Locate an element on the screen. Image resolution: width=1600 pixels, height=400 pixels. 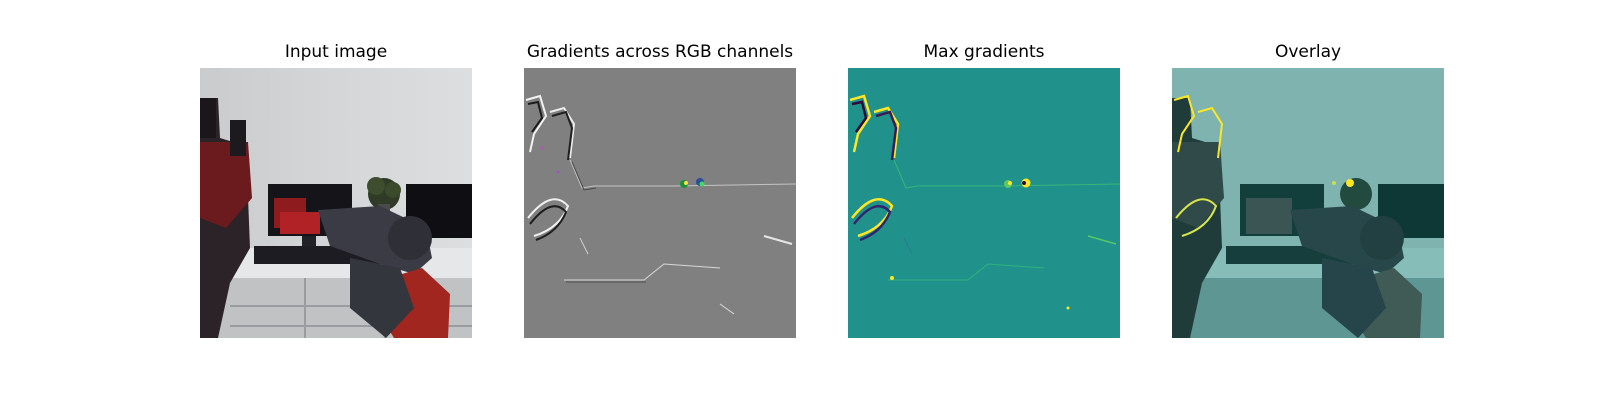
input-image is located at coordinates (336, 203).